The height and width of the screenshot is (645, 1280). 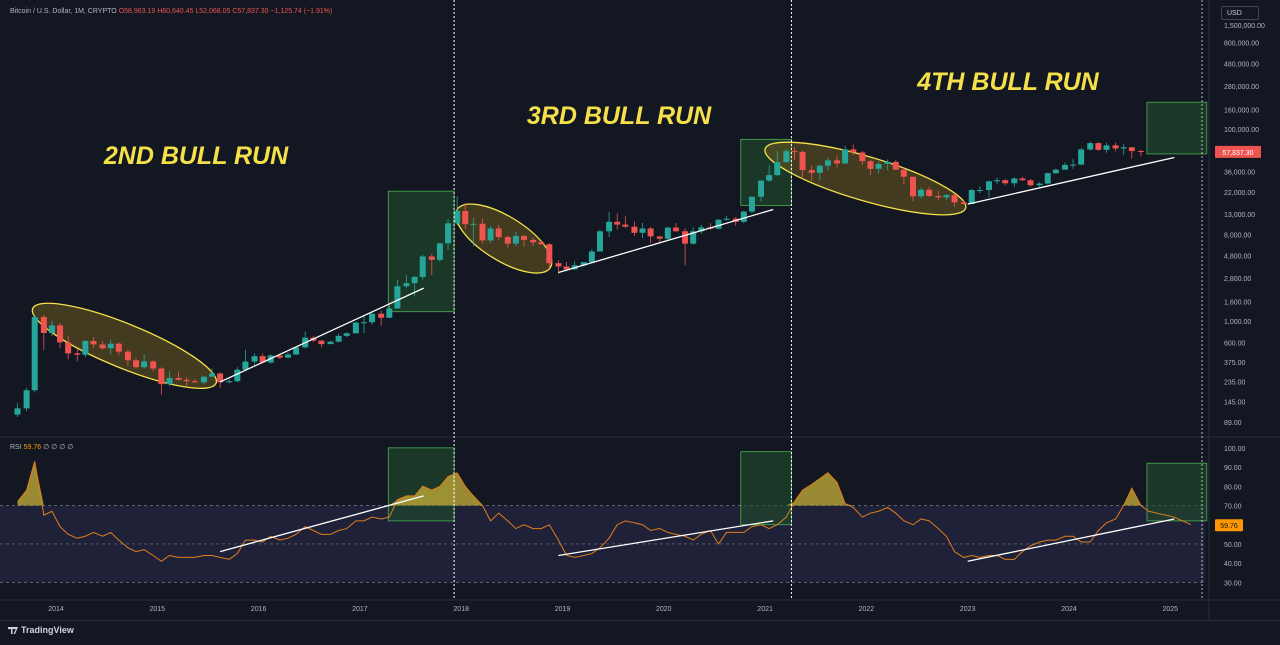 I want to click on price-tick-label: 36,000.00, so click(x=1239, y=173).